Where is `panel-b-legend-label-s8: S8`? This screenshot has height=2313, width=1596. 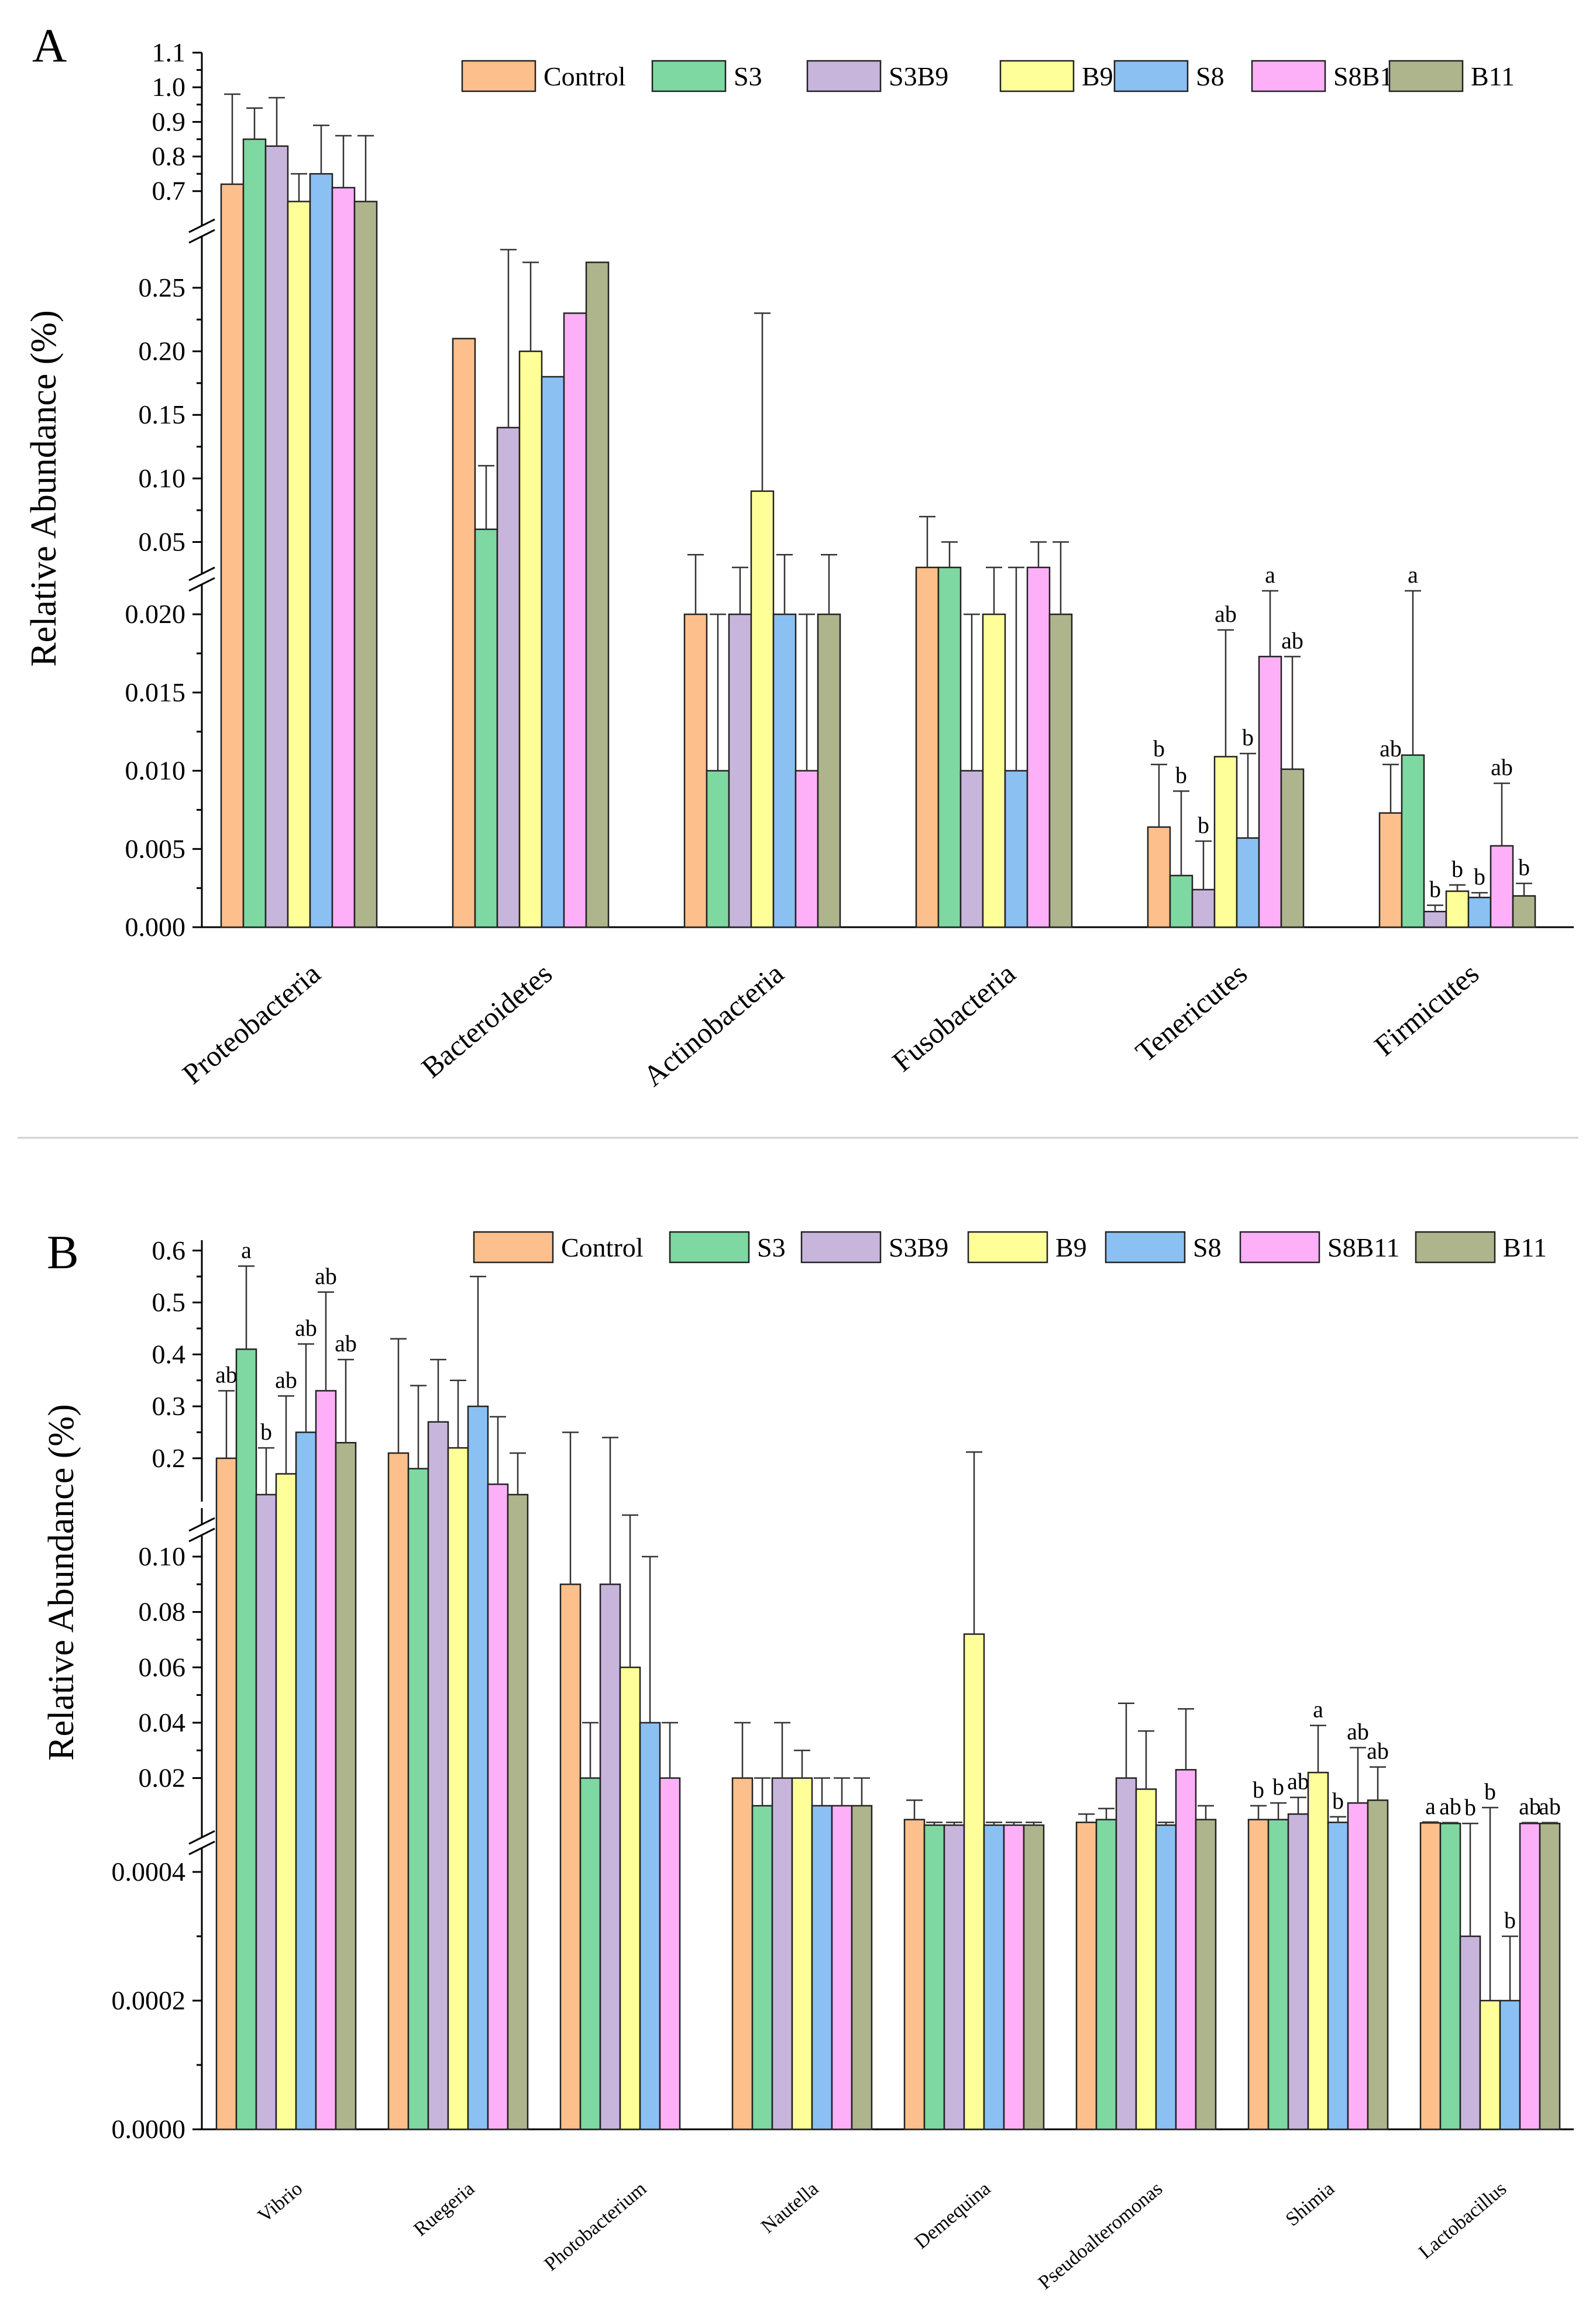
panel-b-legend-label-s8: S8 is located at coordinates (1207, 1247).